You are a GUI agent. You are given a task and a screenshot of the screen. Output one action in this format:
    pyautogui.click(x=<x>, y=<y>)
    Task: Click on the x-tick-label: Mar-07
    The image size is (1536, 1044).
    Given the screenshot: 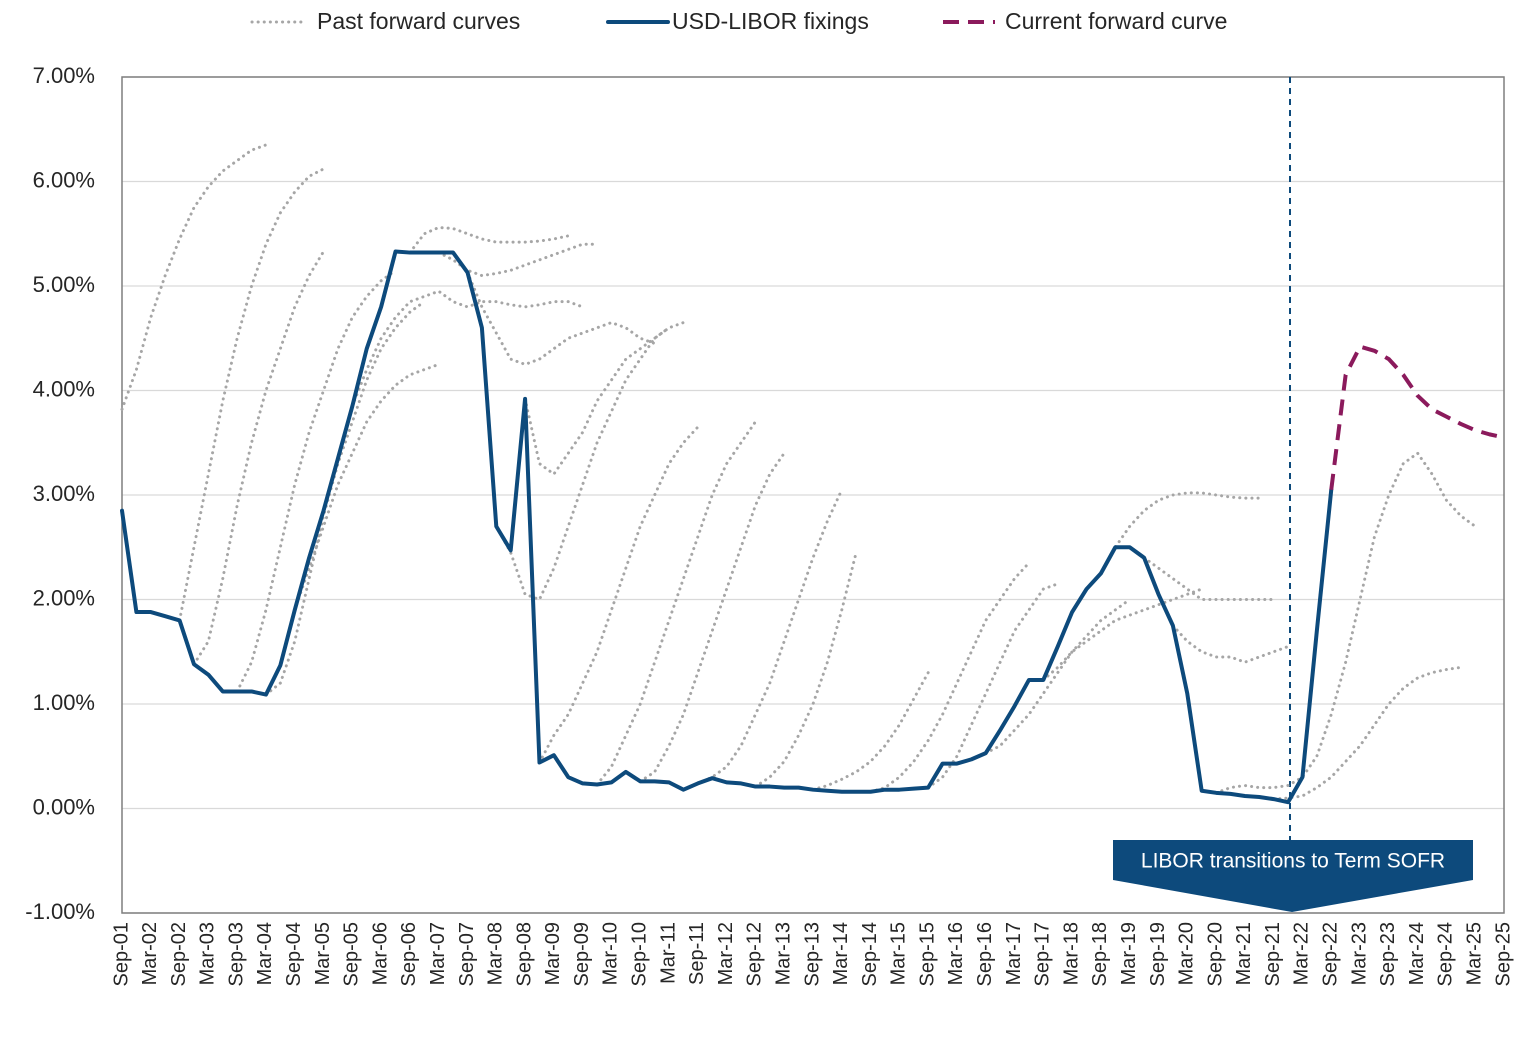 What is the action you would take?
    pyautogui.click(x=438, y=953)
    